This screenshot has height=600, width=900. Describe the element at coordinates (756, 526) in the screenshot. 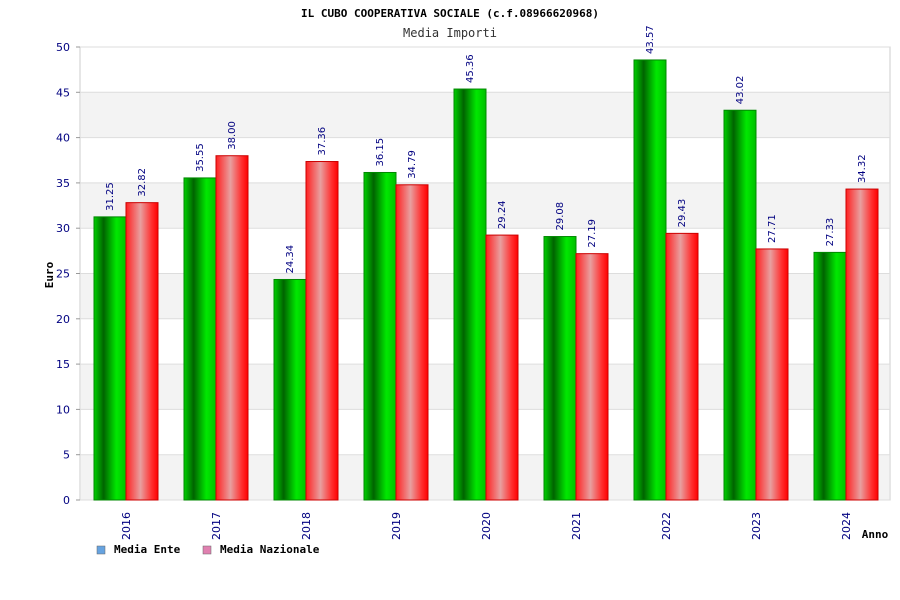

I see `x-tick-label: 2023` at that location.